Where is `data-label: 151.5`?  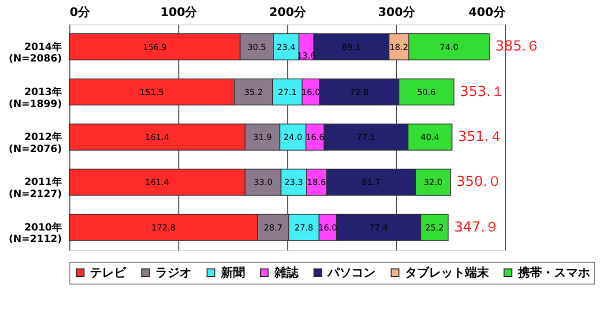 data-label: 151.5 is located at coordinates (152, 91).